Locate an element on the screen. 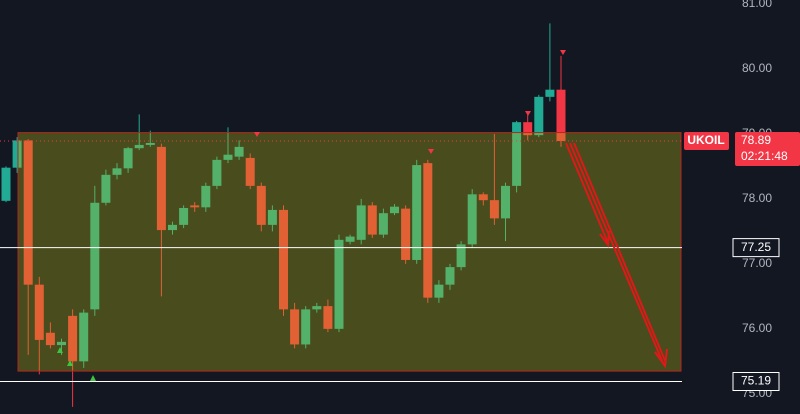  y-tick-label: 80.00 is located at coordinates (757, 68).